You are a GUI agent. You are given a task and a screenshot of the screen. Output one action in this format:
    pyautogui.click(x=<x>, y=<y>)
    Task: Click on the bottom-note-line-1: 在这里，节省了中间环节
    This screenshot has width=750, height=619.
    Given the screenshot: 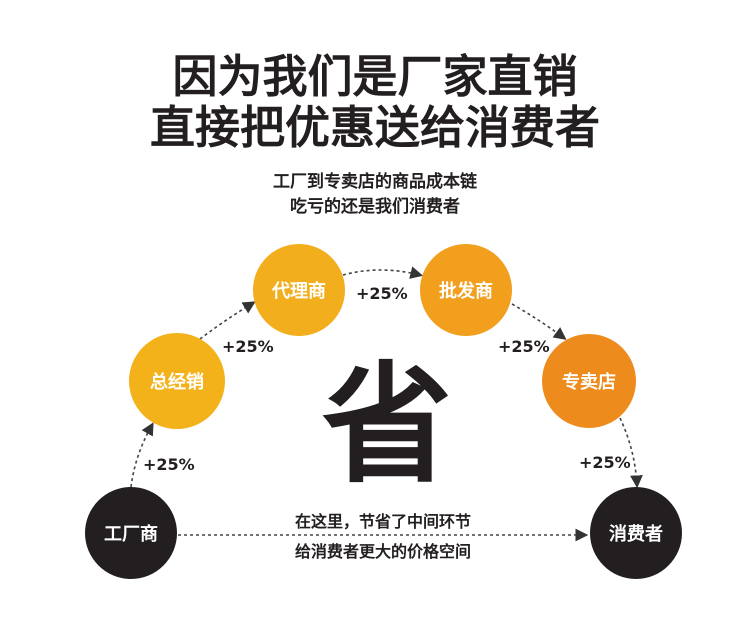 What is the action you would take?
    pyautogui.click(x=383, y=521)
    